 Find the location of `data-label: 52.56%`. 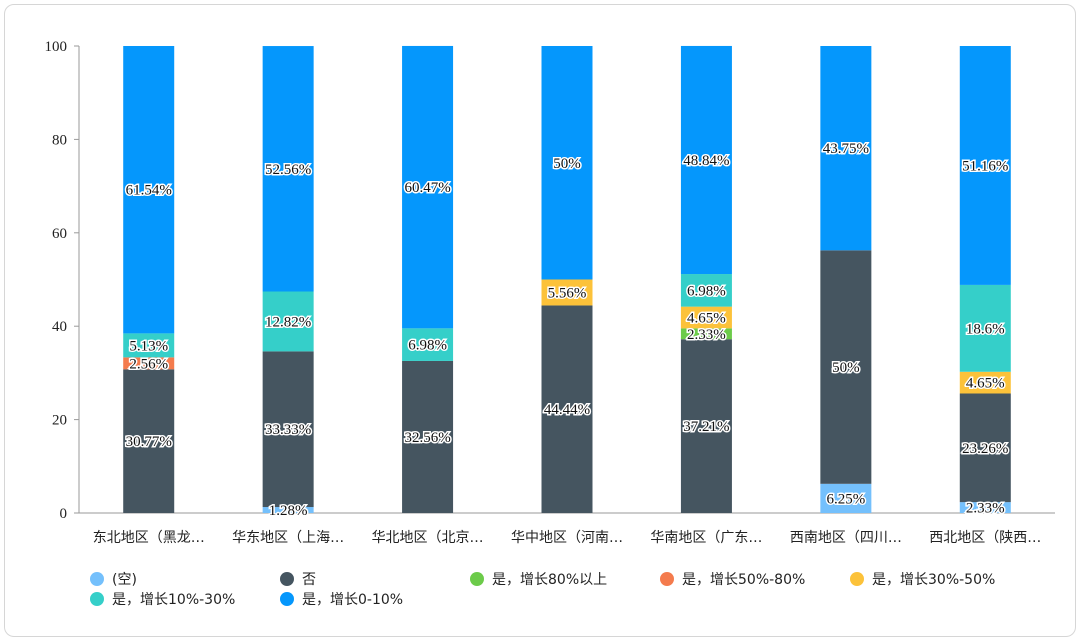

data-label: 52.56% is located at coordinates (288, 170).